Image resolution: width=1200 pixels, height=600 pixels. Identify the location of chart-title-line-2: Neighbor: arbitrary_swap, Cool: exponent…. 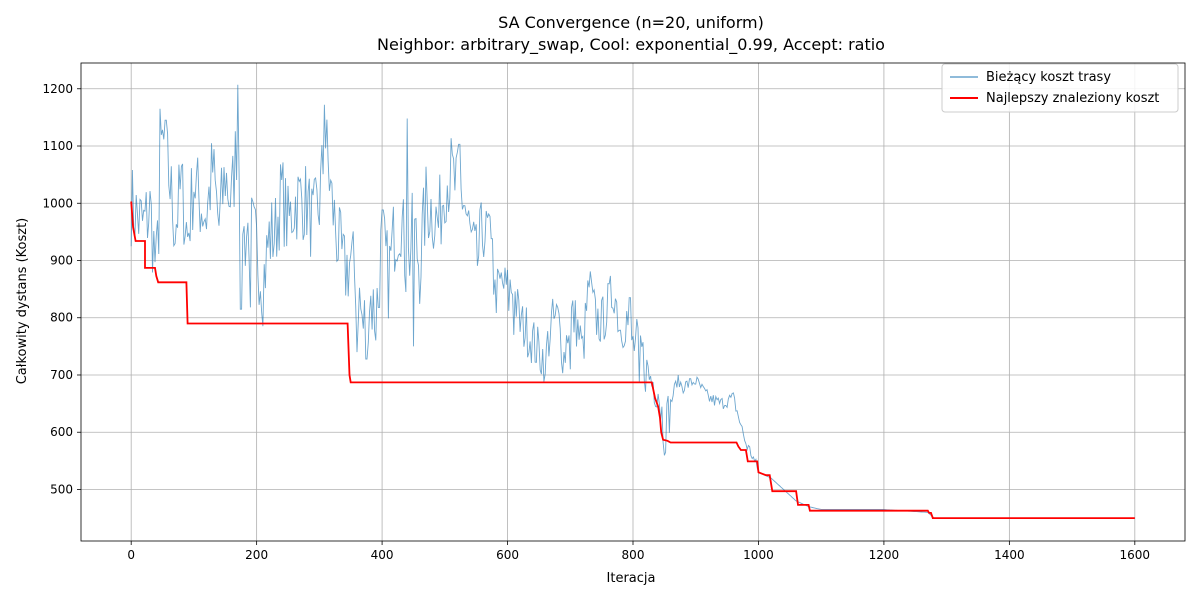
(631, 45).